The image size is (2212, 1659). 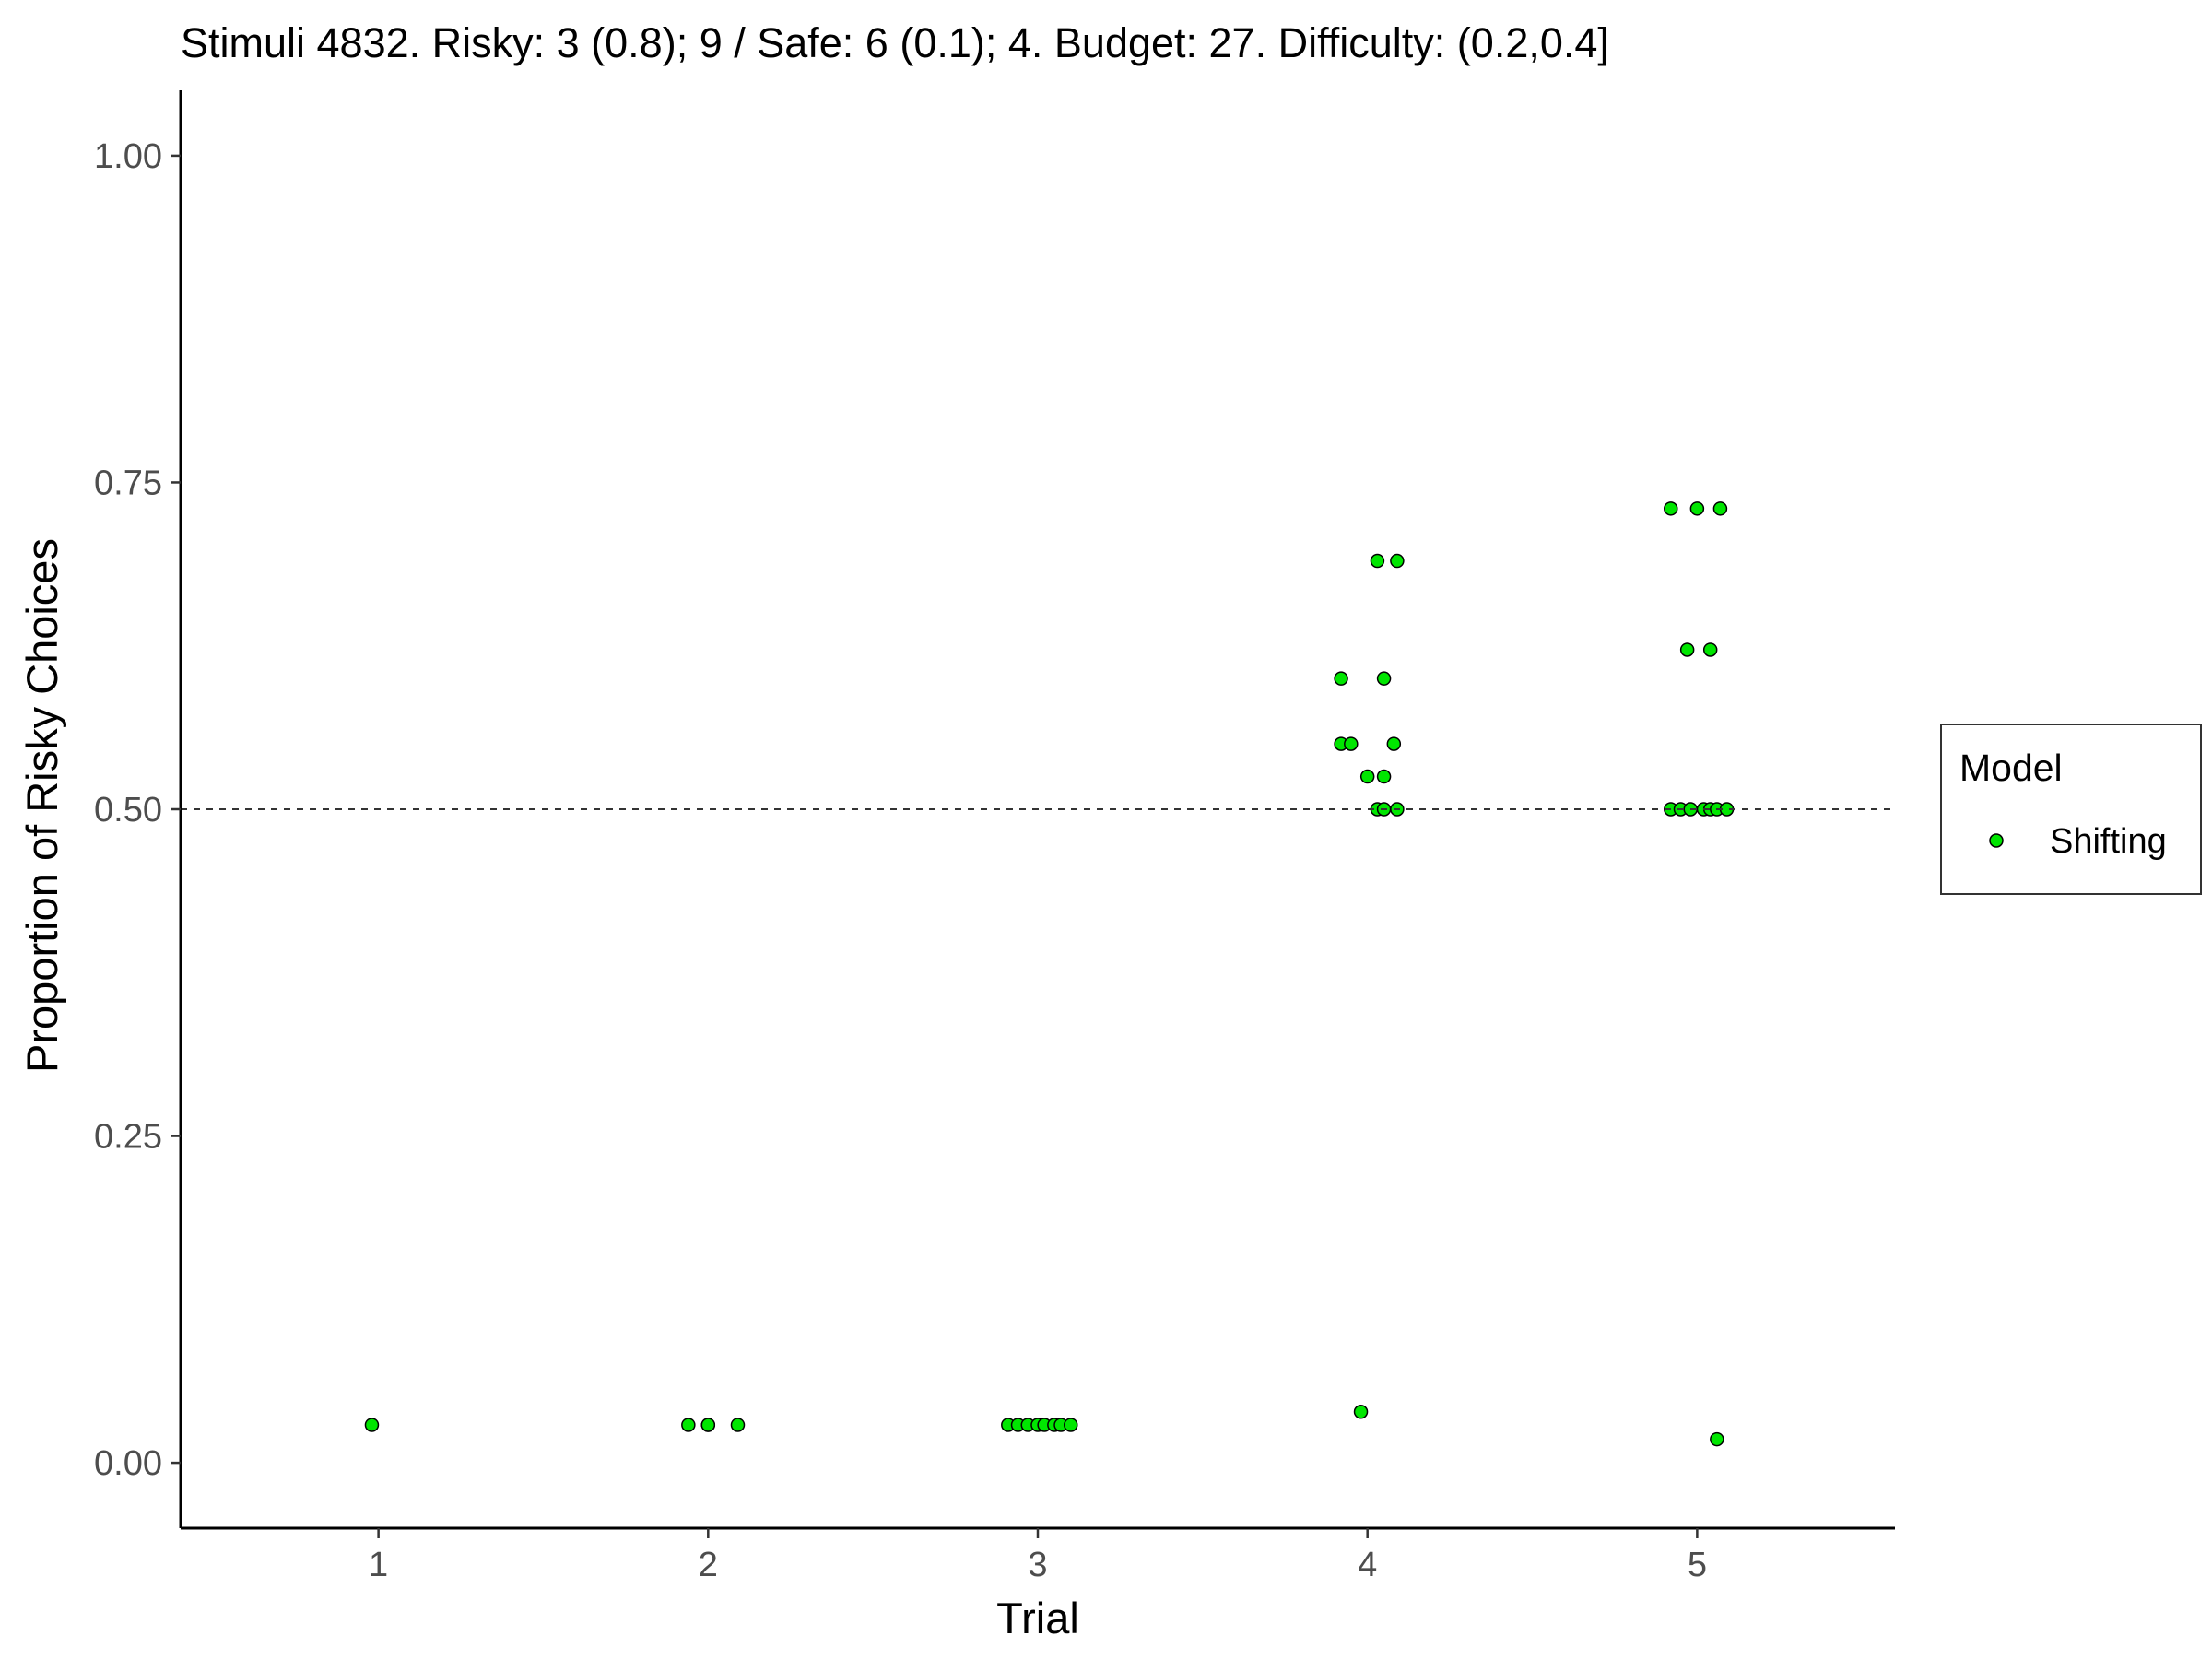 I want to click on x-tick-label: 3, so click(x=1037, y=1565).